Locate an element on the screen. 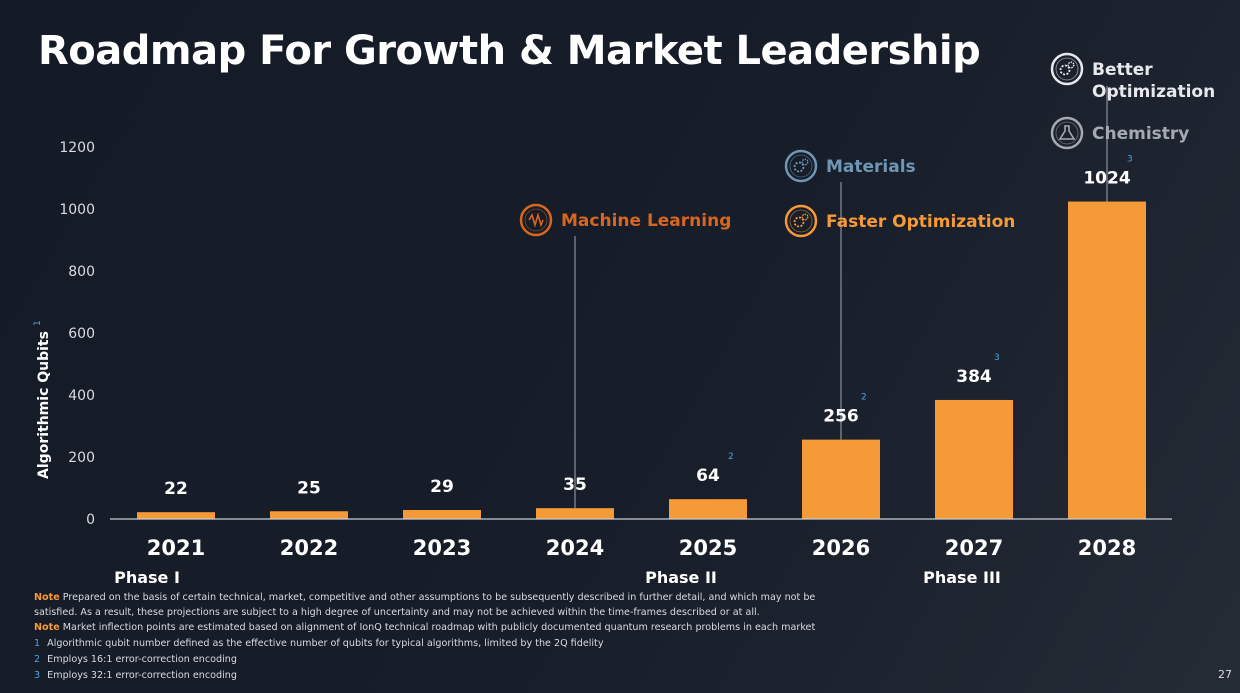 This screenshot has width=1240, height=693. page-title: Roadmap For Growth & Market Leadership is located at coordinates (509, 51).